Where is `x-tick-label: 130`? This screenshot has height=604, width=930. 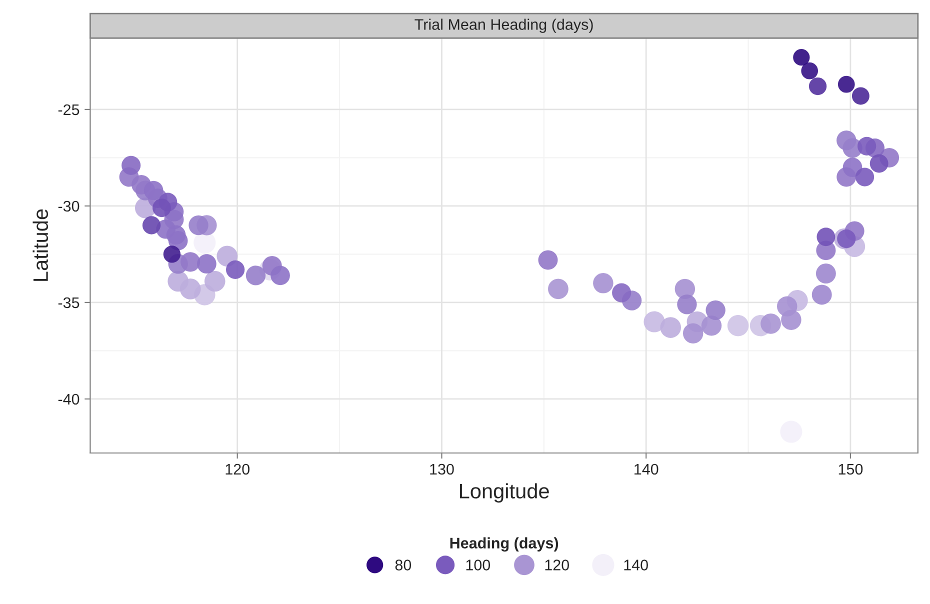
x-tick-label: 130 is located at coordinates (442, 469).